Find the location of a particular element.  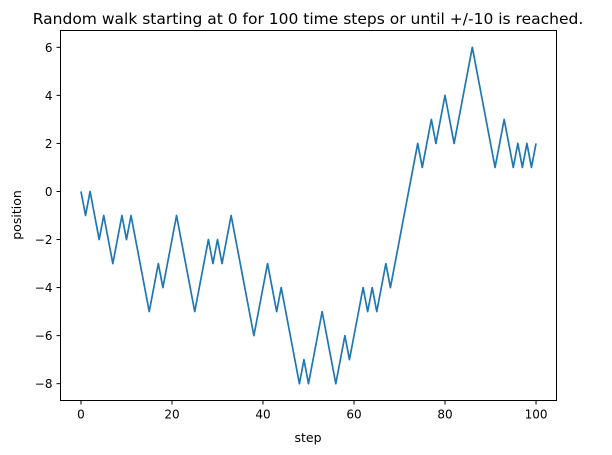

y-tick-label: −6 is located at coordinates (44, 336).